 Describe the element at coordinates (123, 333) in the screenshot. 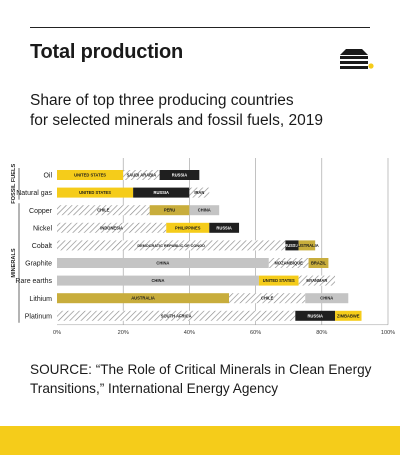

I see `x-tick-label: 20%` at that location.